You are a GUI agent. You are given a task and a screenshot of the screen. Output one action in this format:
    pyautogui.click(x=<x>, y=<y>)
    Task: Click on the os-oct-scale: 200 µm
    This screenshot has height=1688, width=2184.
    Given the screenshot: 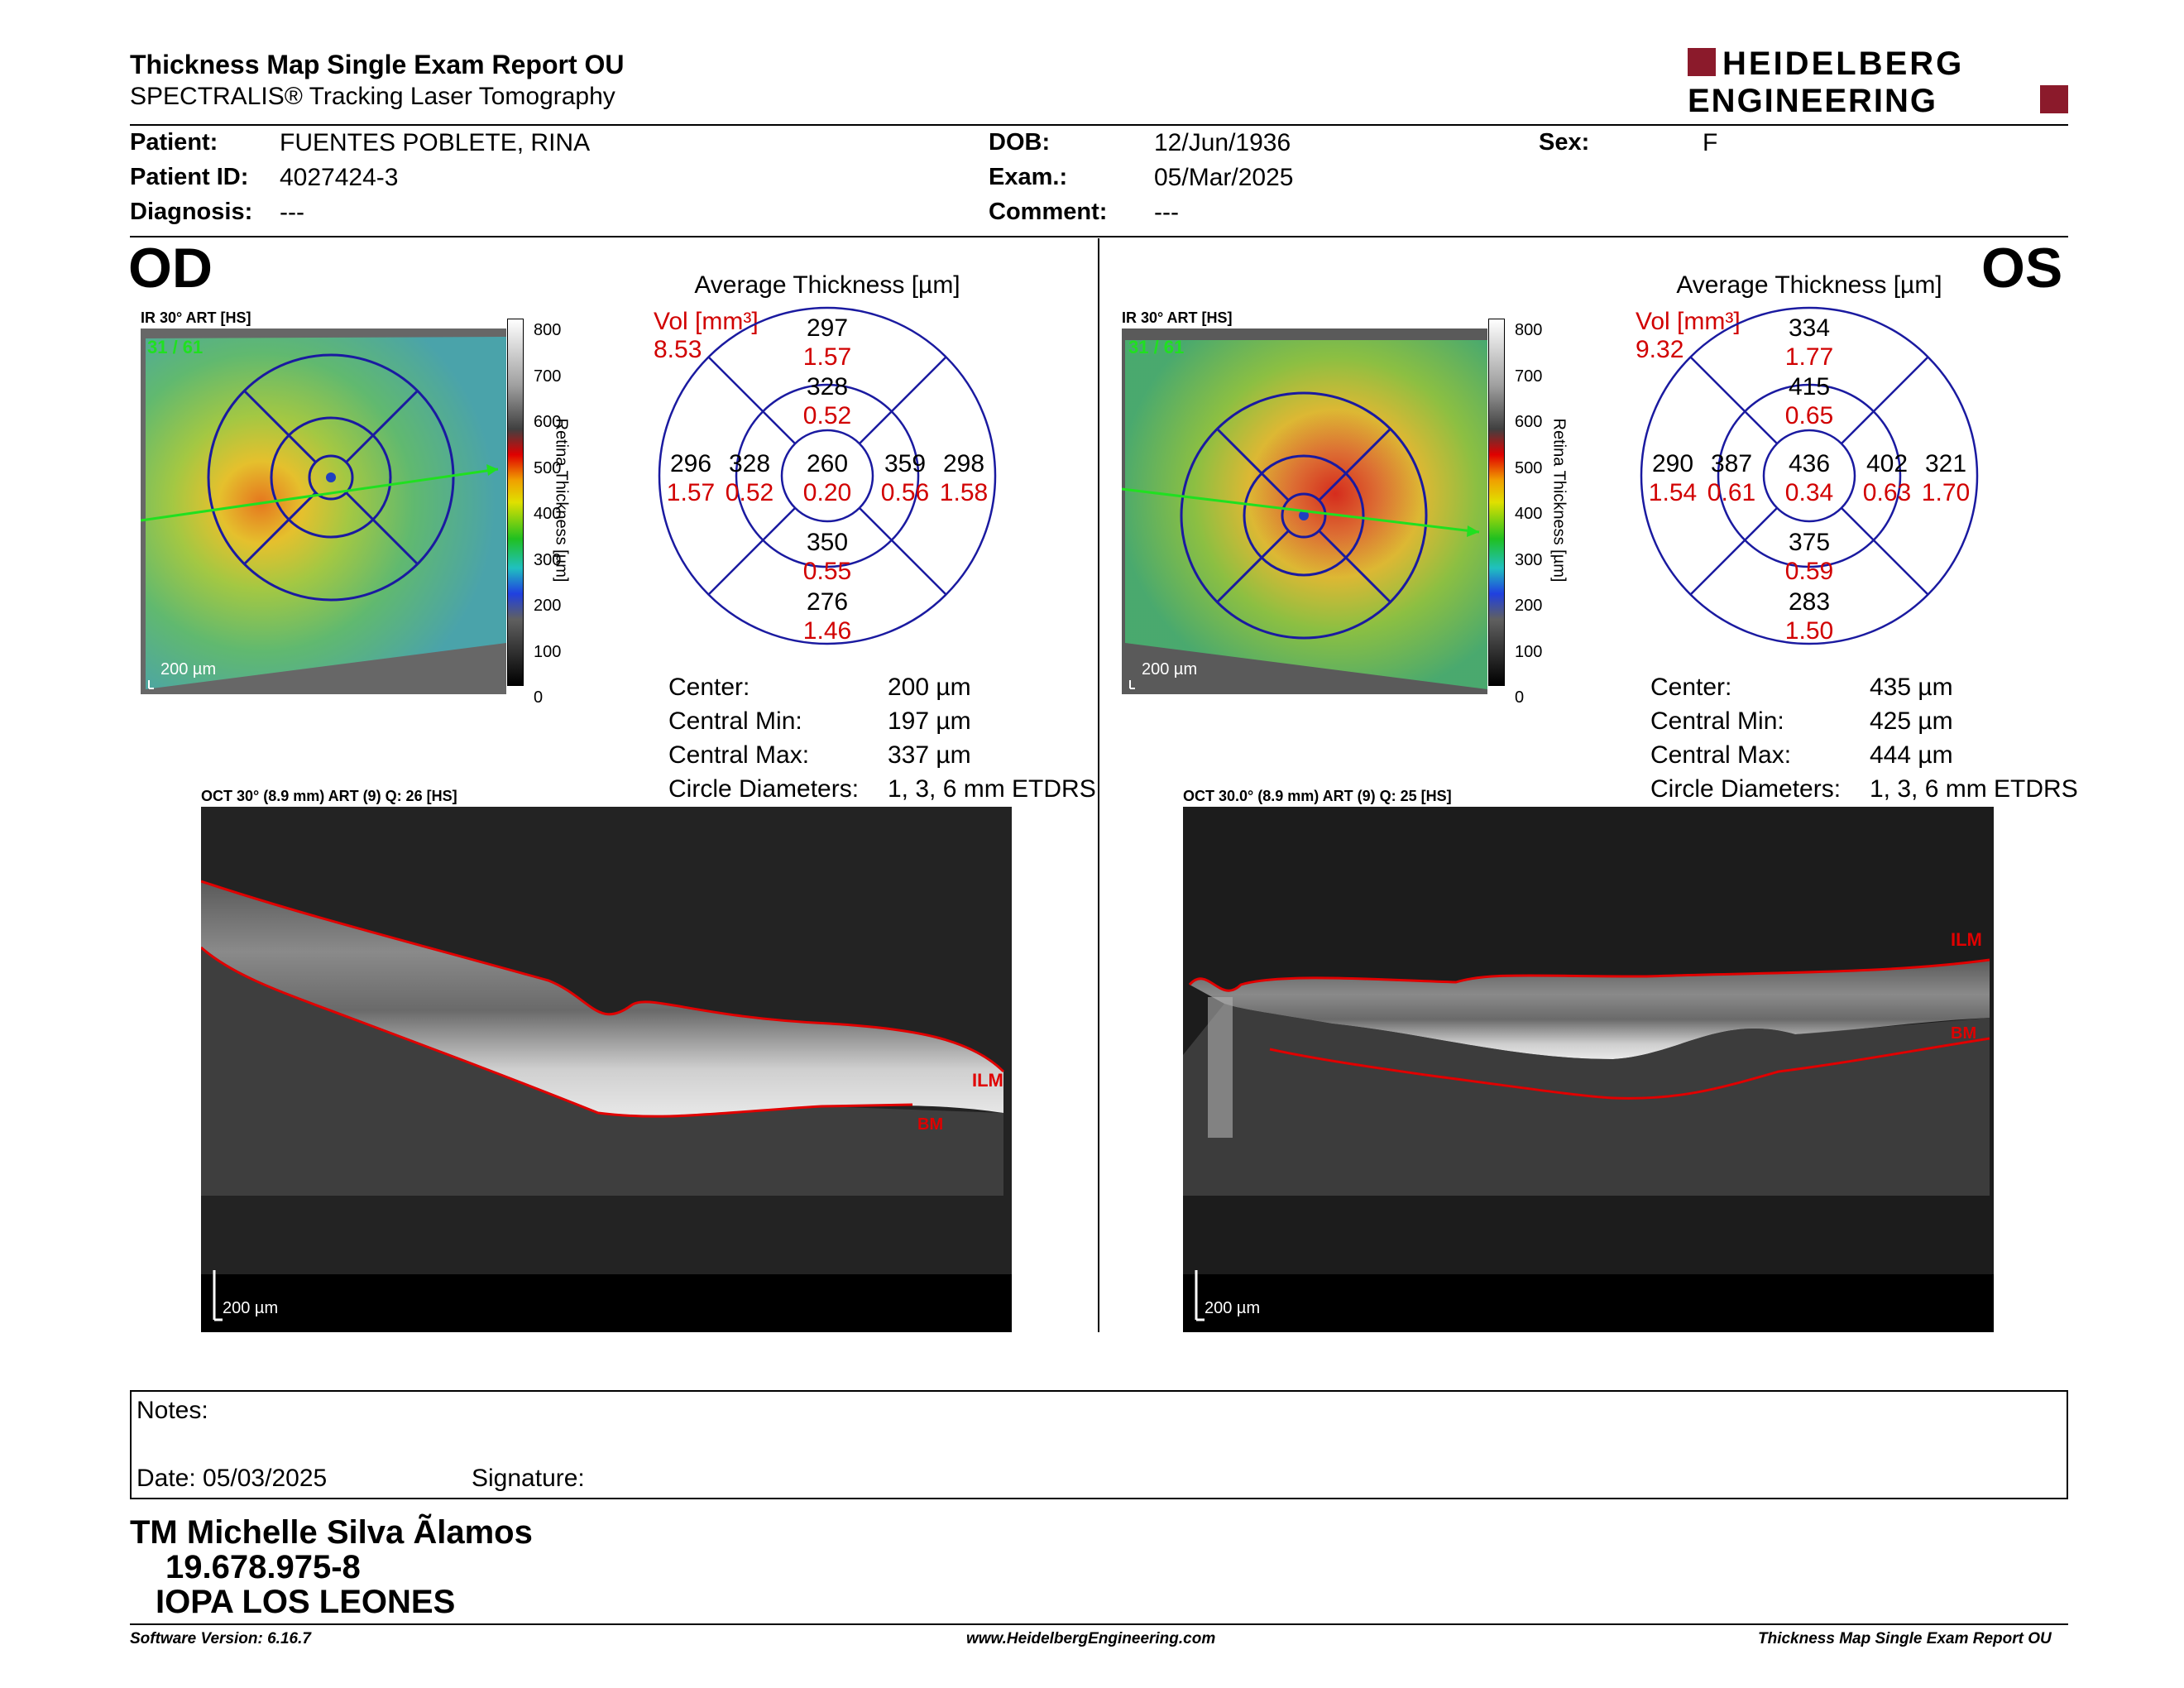 What is the action you would take?
    pyautogui.click(x=1232, y=1308)
    